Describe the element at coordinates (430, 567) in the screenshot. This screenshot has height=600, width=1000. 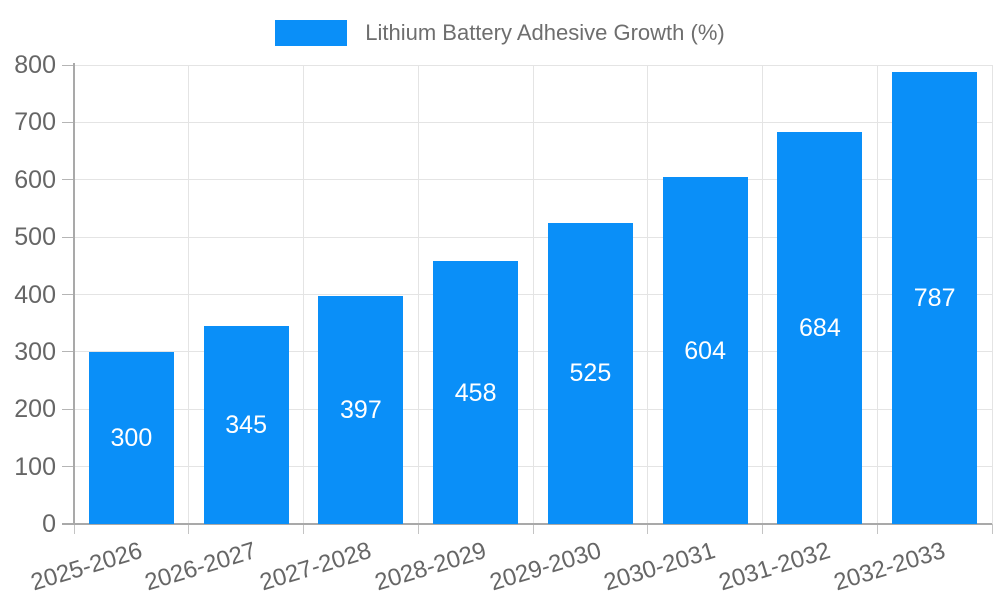
I see `x-axis-tick-label: 2028-2029` at that location.